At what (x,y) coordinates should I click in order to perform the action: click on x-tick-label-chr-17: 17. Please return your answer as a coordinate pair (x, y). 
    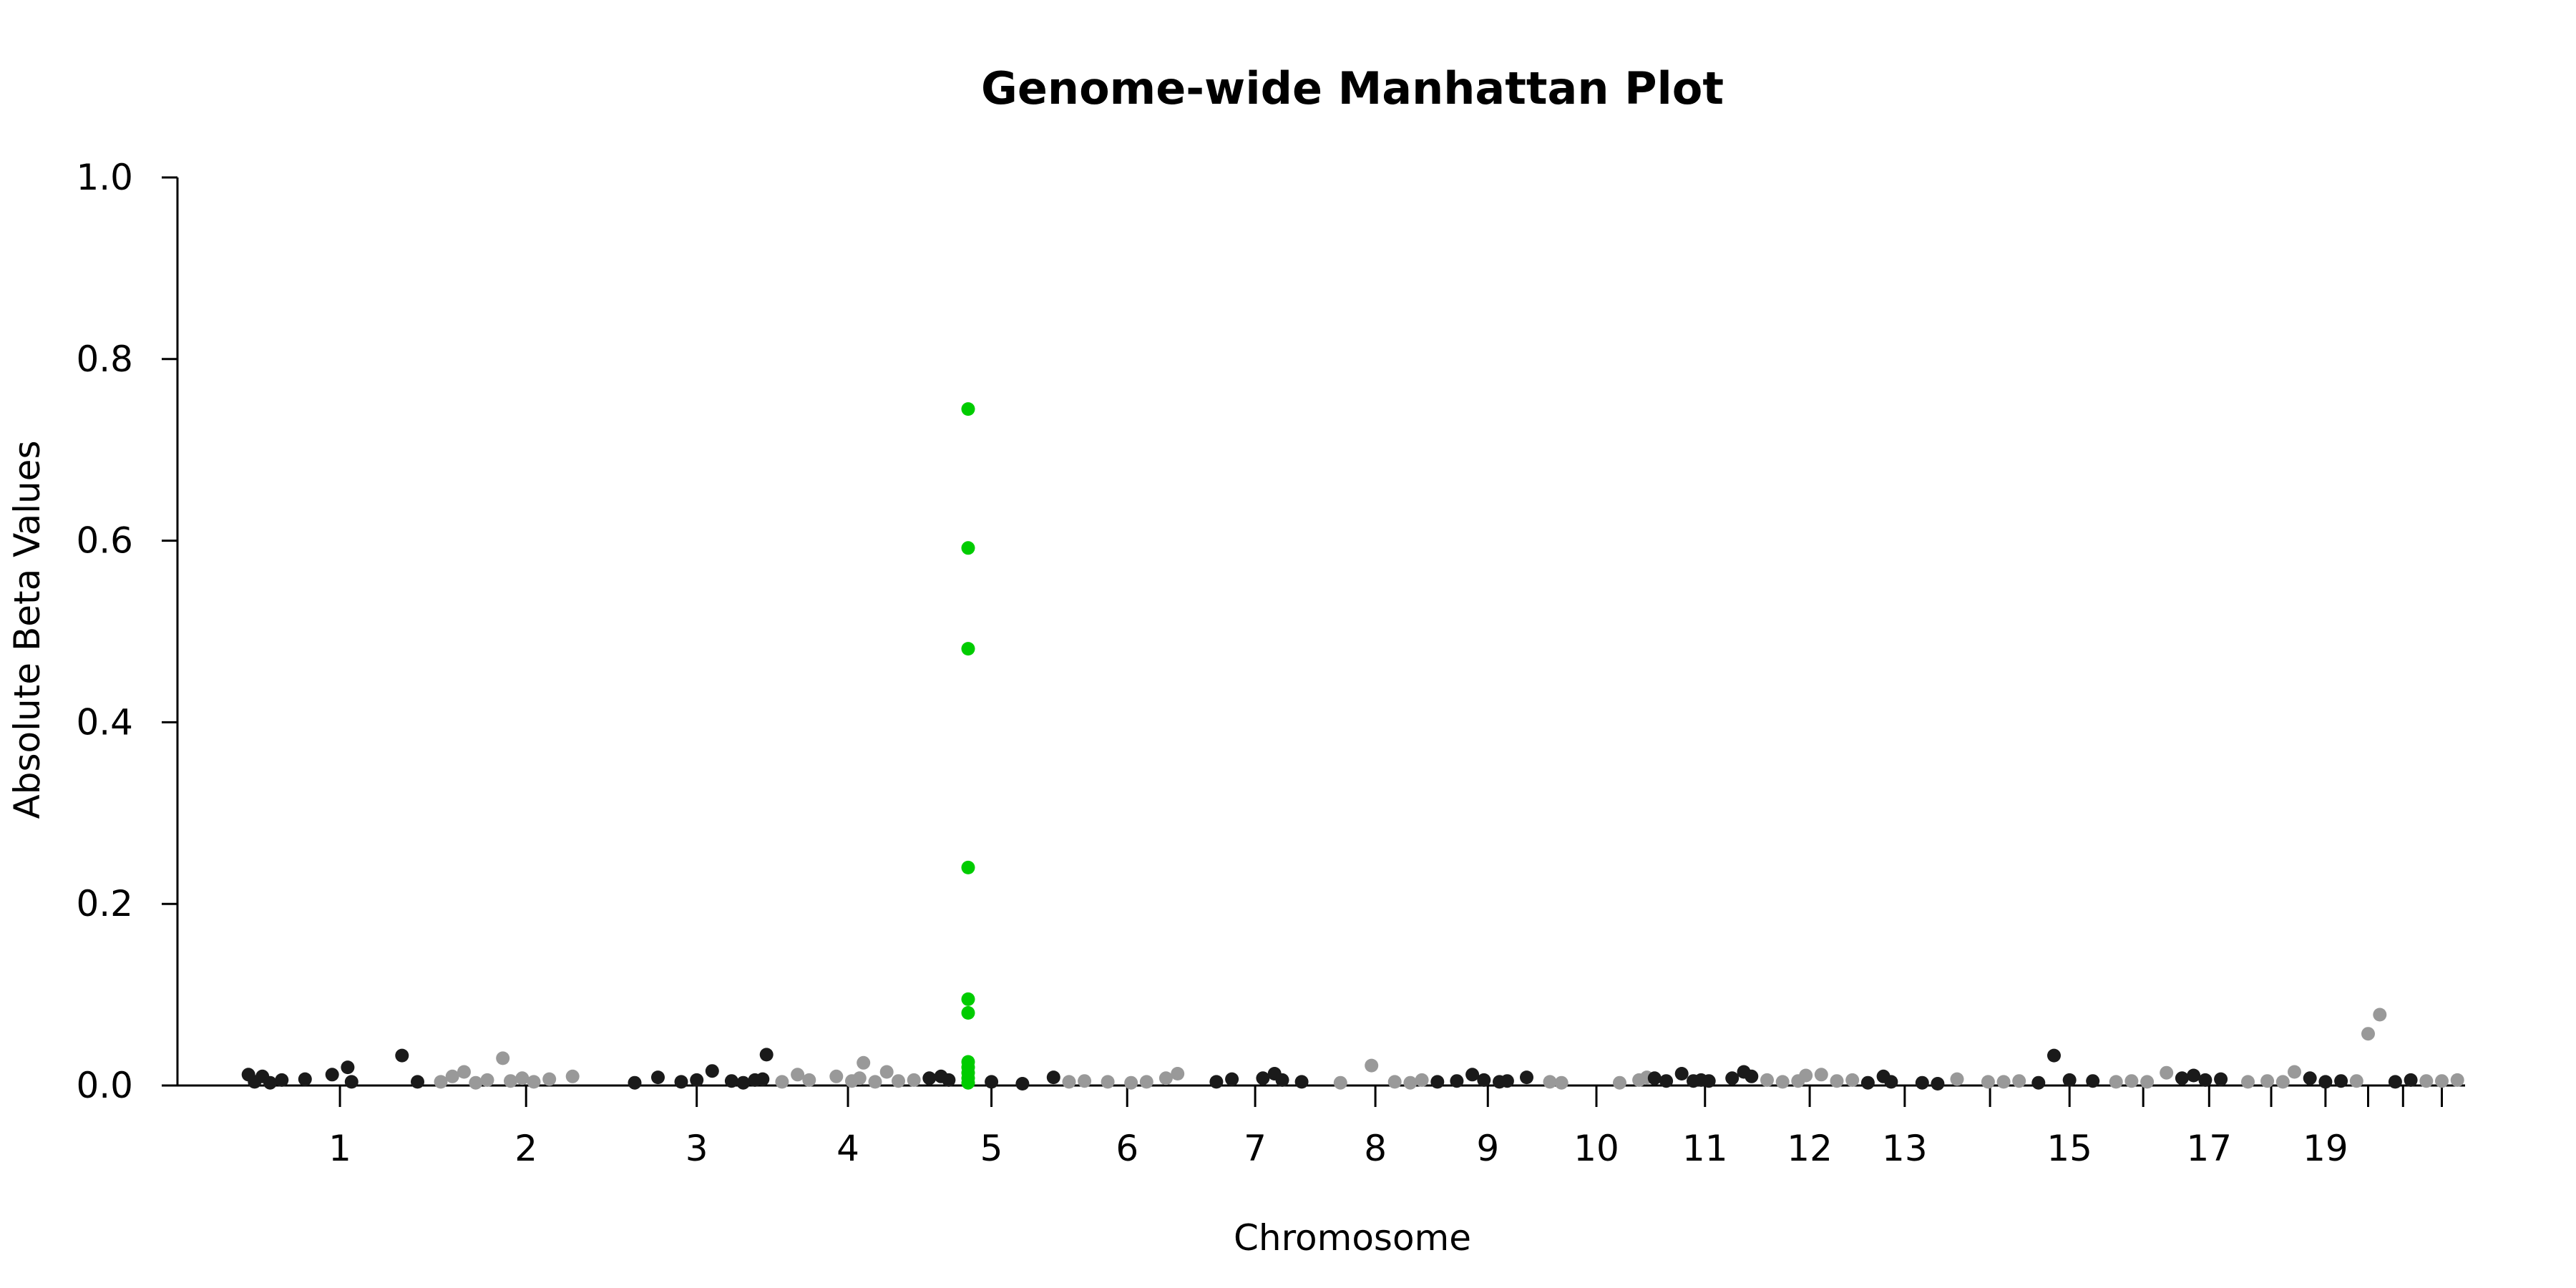
    Looking at the image, I should click on (2209, 1148).